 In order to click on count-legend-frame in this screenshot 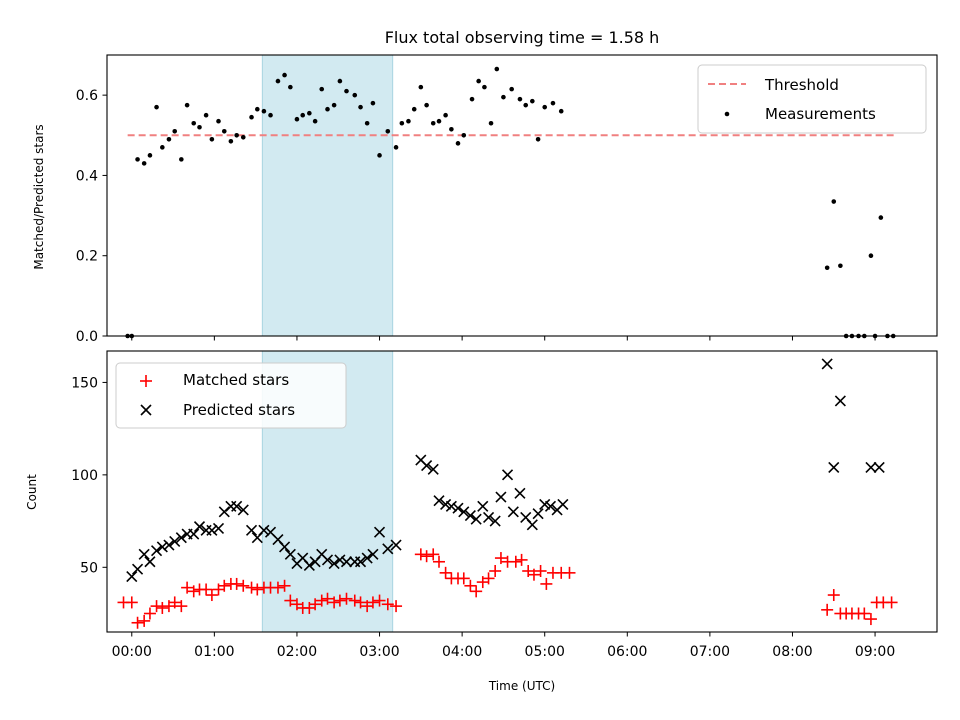, I will do `click(231, 395)`.